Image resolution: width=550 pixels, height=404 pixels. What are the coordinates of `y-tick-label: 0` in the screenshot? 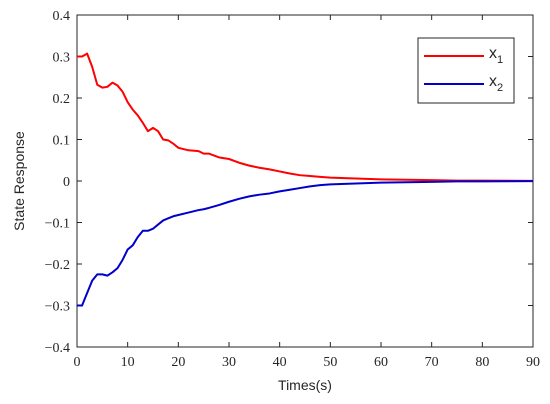 It's located at (66, 182).